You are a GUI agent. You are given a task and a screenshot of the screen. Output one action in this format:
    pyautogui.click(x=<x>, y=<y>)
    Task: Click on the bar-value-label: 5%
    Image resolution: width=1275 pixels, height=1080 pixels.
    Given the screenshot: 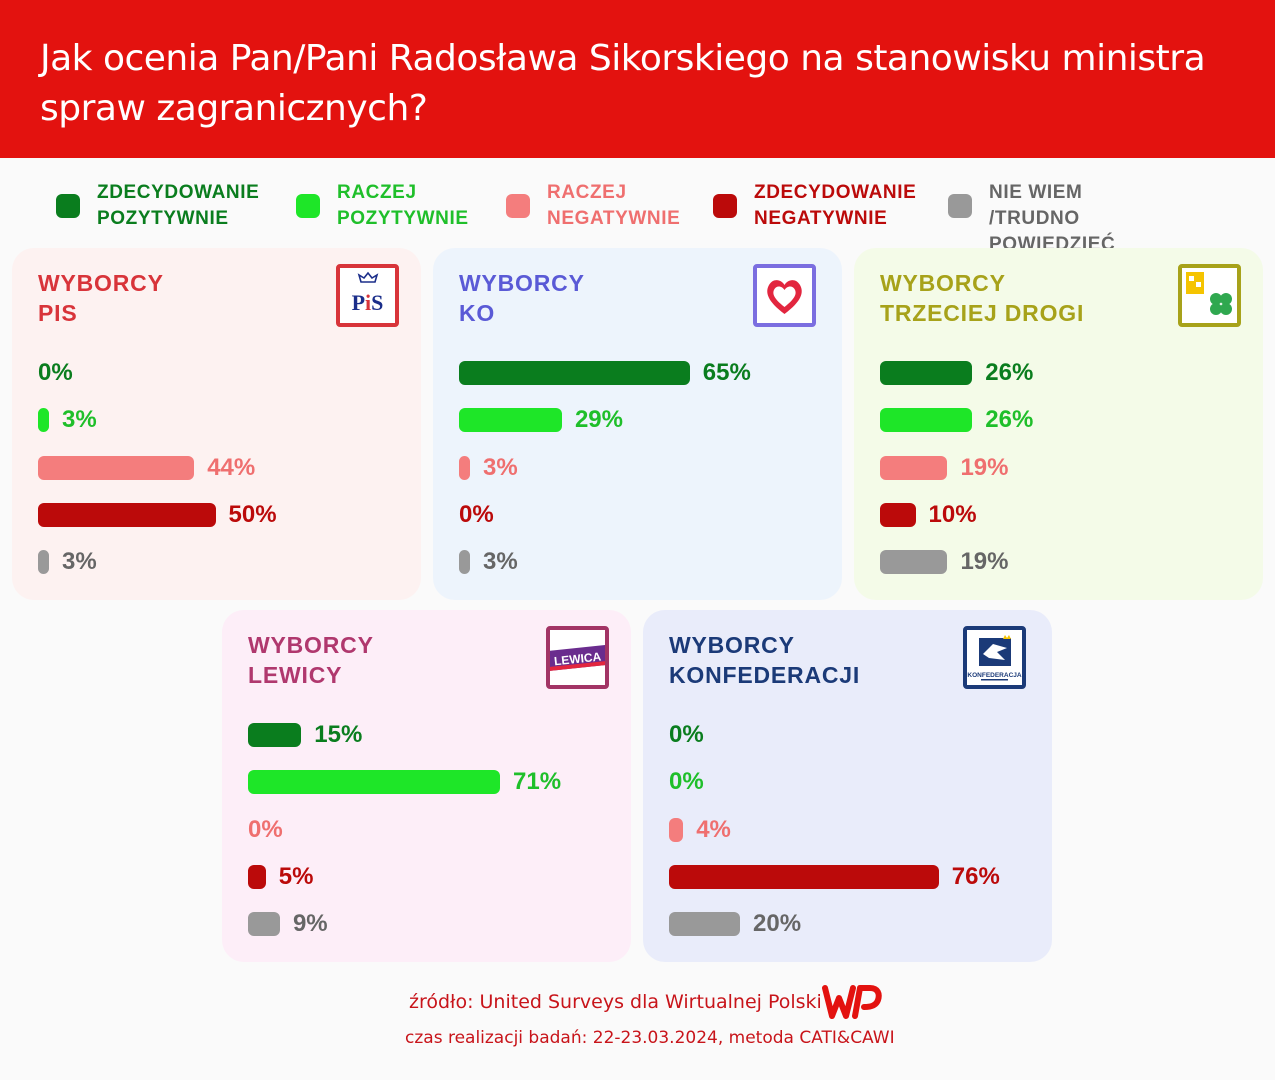 What is the action you would take?
    pyautogui.click(x=296, y=876)
    